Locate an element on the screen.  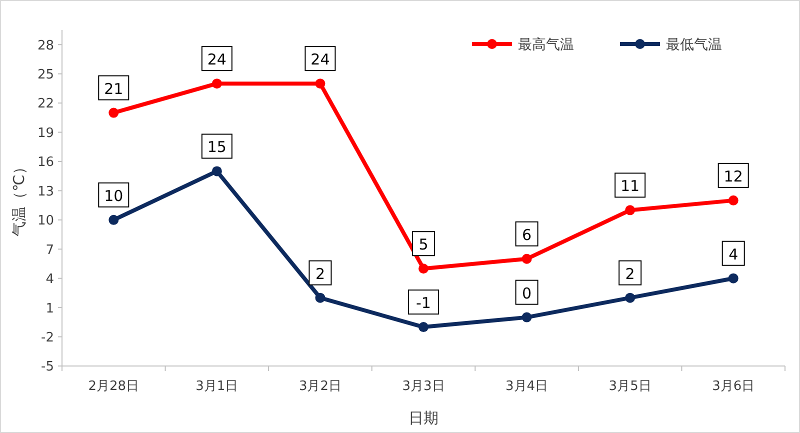
legend-label: 最高气温 is located at coordinates (546, 45).